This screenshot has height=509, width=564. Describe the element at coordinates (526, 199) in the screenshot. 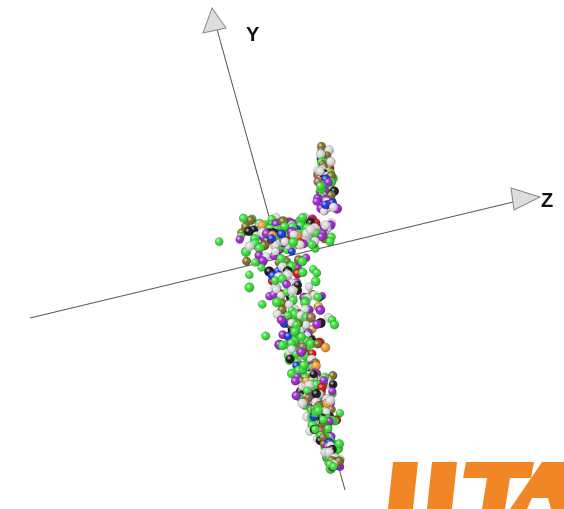

I see `z-axis-arrowhead` at that location.